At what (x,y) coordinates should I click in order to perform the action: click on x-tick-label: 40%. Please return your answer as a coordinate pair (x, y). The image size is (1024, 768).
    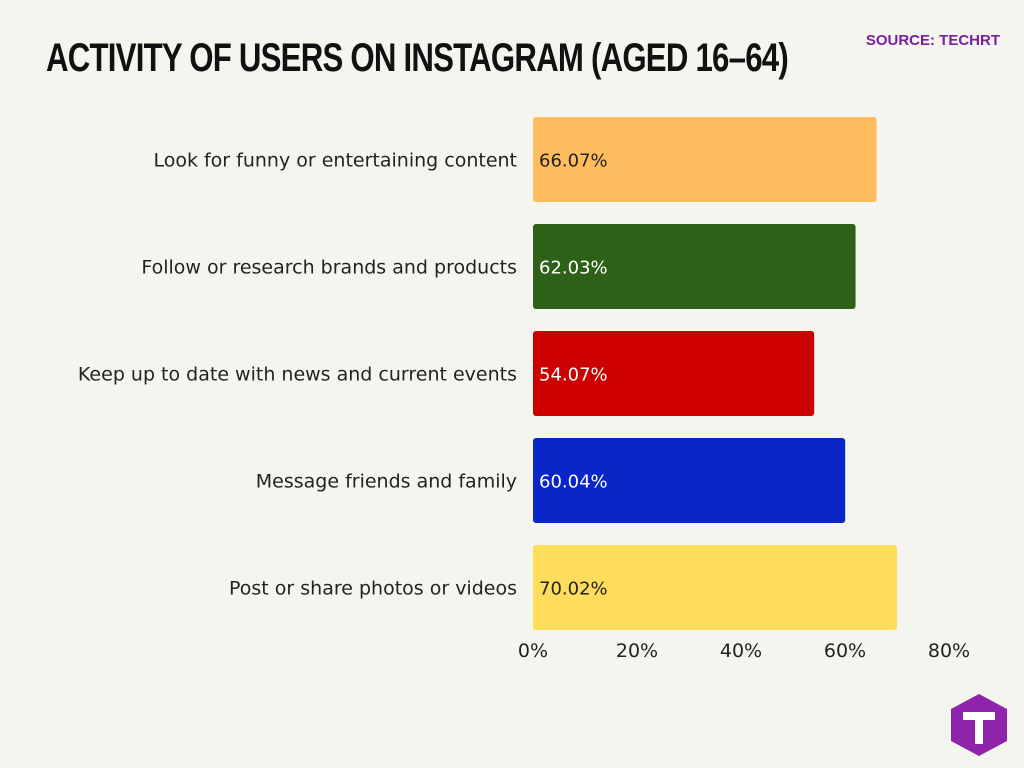
    Looking at the image, I should click on (741, 651).